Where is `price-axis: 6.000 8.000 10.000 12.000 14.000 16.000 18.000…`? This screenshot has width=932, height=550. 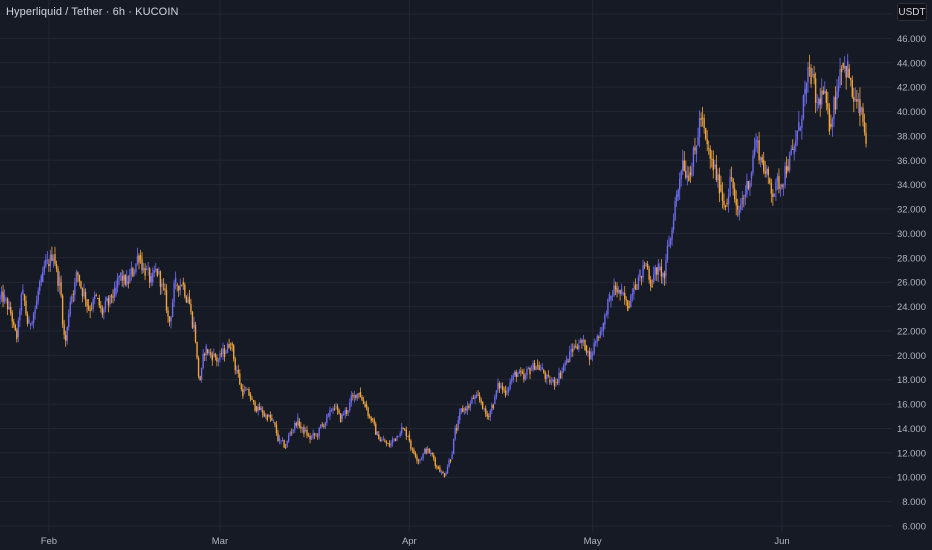 price-axis: 6.000 8.000 10.000 12.000 14.000 16.000 18.000… is located at coordinates (911, 271).